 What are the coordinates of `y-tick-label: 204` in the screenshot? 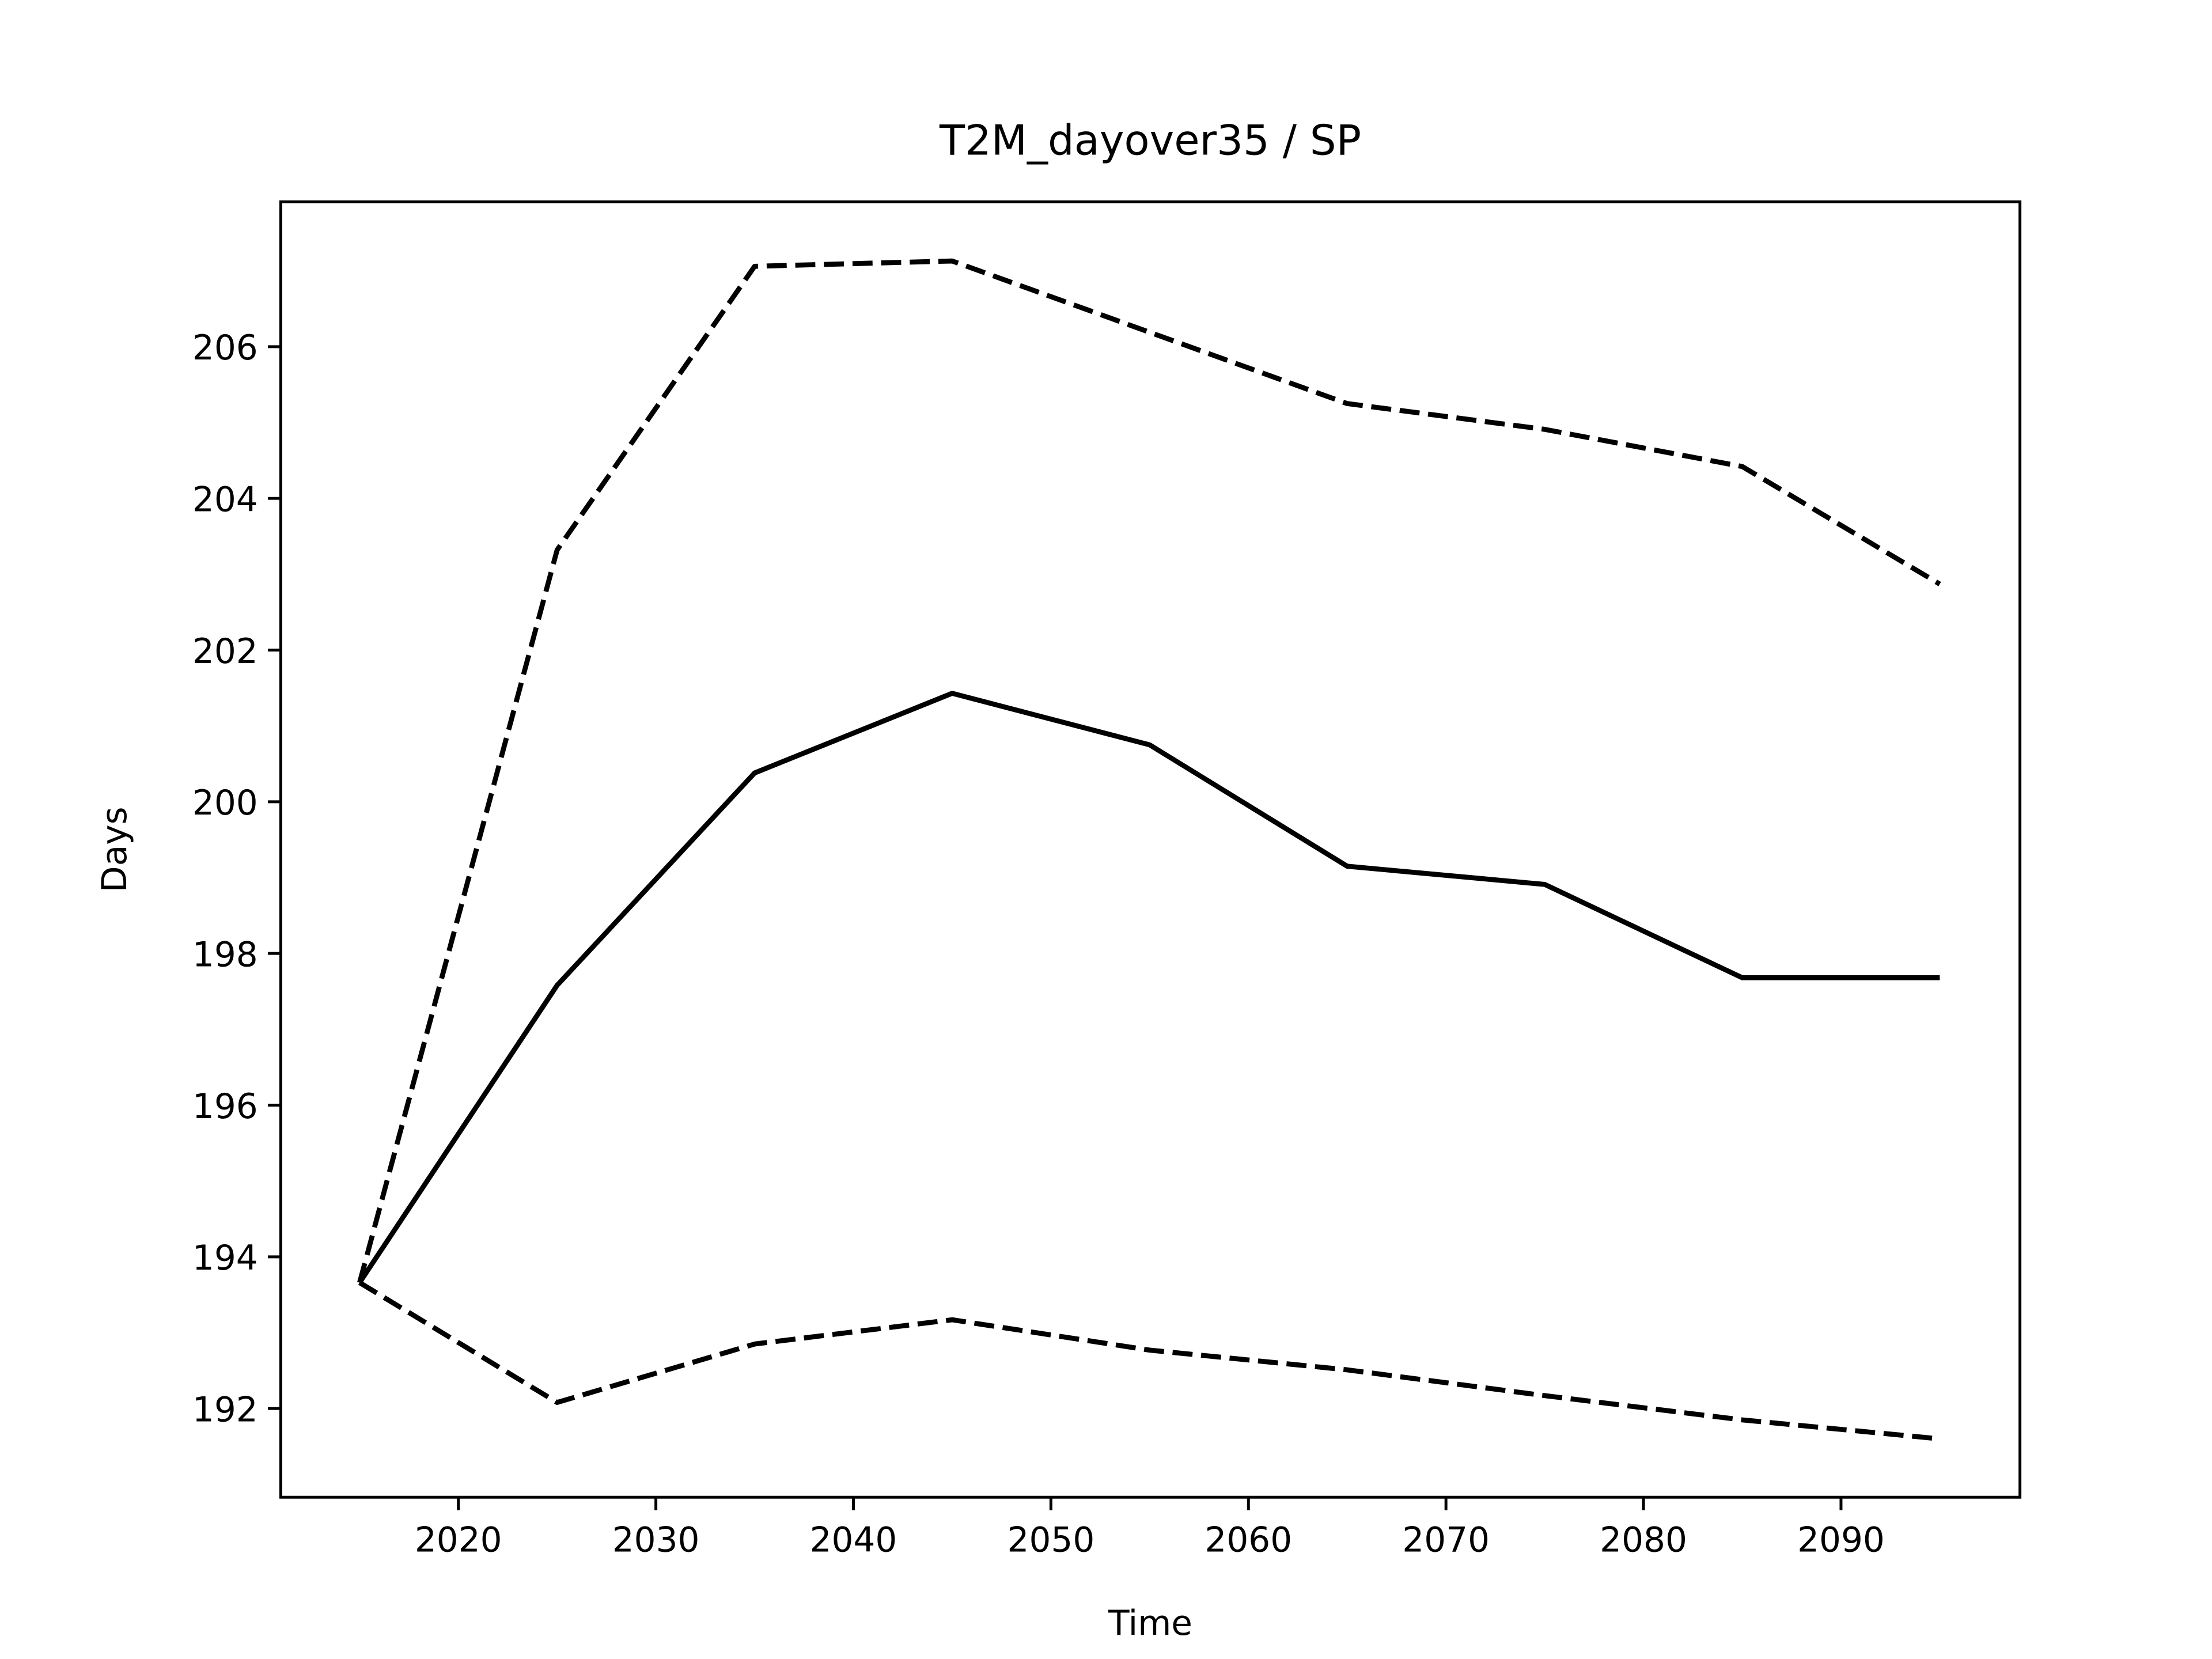 It's located at (225, 500).